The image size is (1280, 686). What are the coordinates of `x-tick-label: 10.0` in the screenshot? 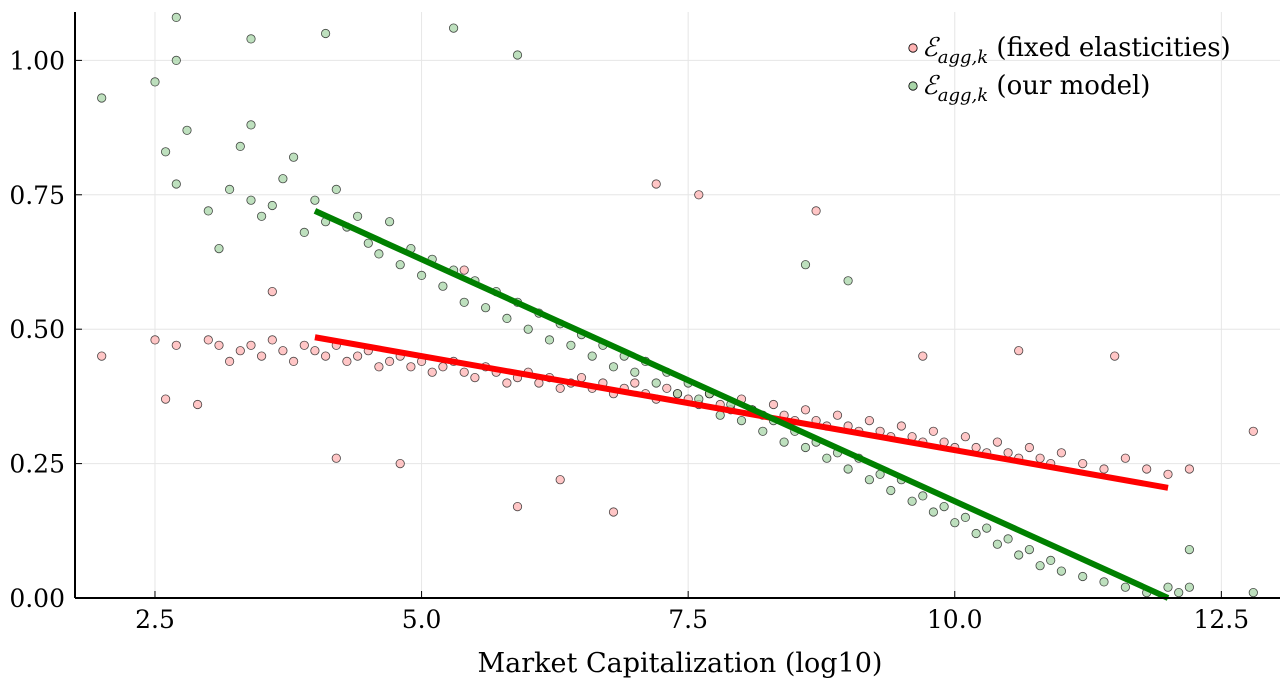 It's located at (955, 619).